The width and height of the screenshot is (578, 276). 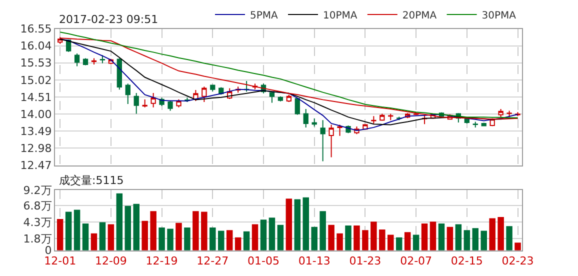 What do you see at coordinates (37, 206) in the screenshot?
I see `y-tick-label: 6.8万` at bounding box center [37, 206].